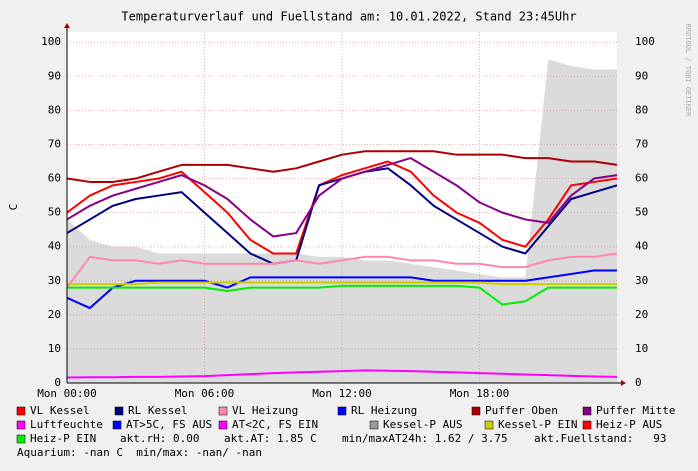 The width and height of the screenshot is (698, 471). Describe the element at coordinates (270, 438) in the screenshot. I see `status-text: akt.AT: 1.85 C` at that location.